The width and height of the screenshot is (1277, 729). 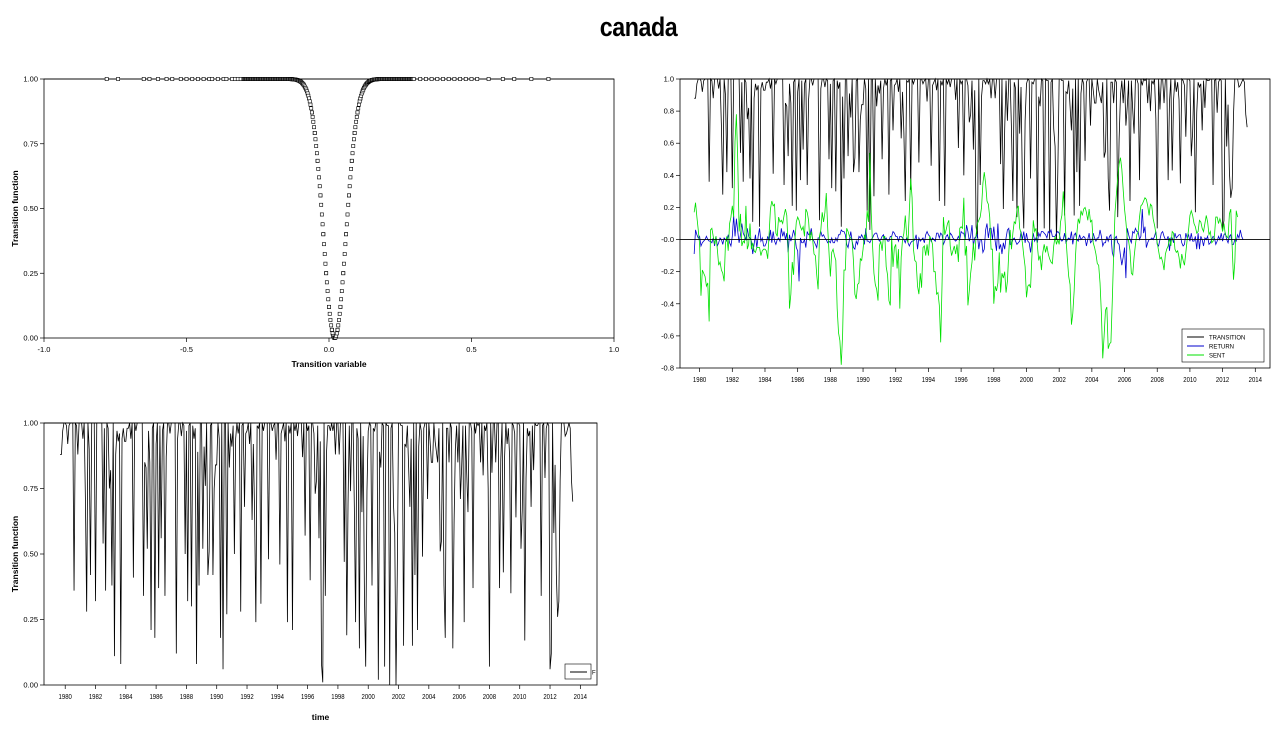 What do you see at coordinates (321, 717) in the screenshot?
I see `x-axis-label: time` at bounding box center [321, 717].